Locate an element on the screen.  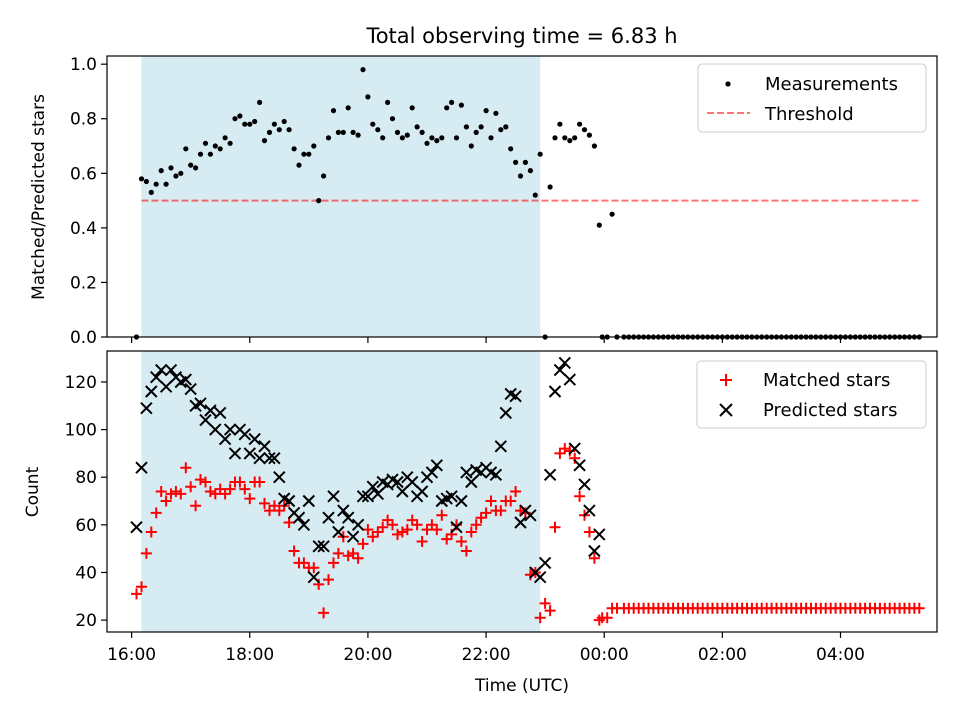
legend-matched-marker is located at coordinates (726, 380).